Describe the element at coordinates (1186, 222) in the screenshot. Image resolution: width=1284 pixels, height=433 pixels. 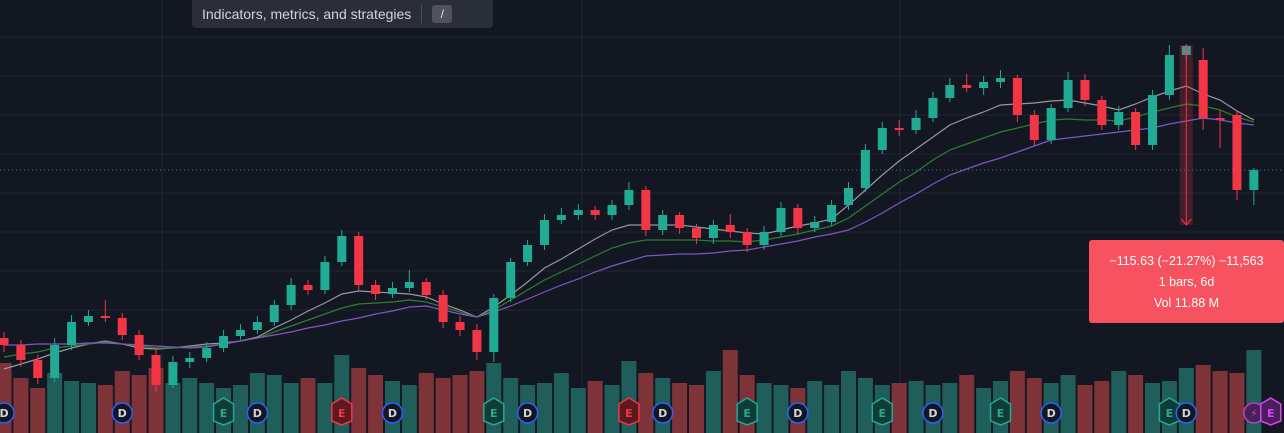
I see `measure-arrow-head` at that location.